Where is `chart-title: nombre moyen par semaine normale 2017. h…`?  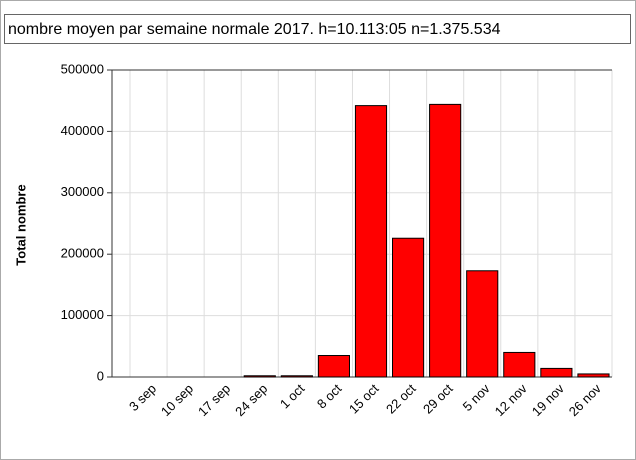
chart-title: nombre moyen par semaine normale 2017. h… is located at coordinates (254, 29).